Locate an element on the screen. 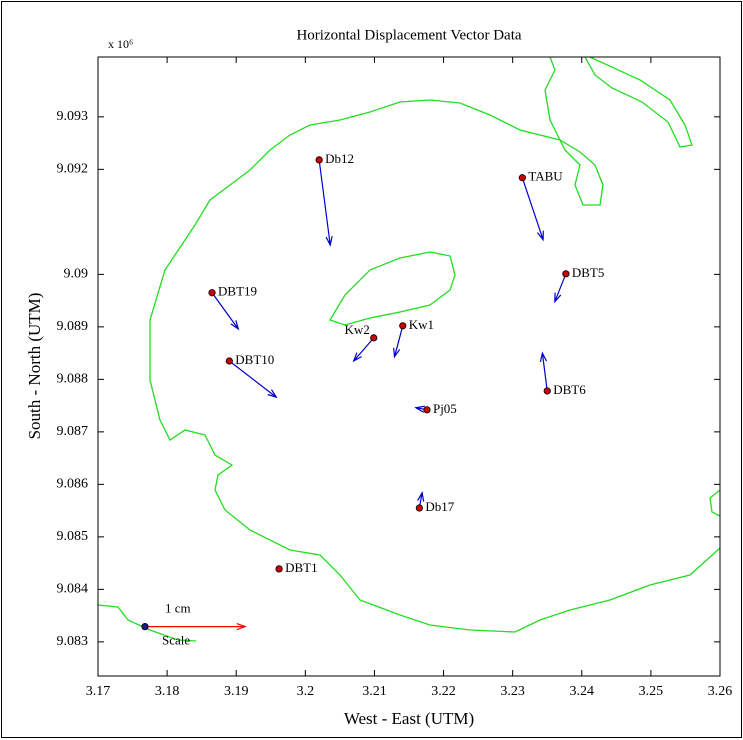  station-label: Pj05 is located at coordinates (445, 408).